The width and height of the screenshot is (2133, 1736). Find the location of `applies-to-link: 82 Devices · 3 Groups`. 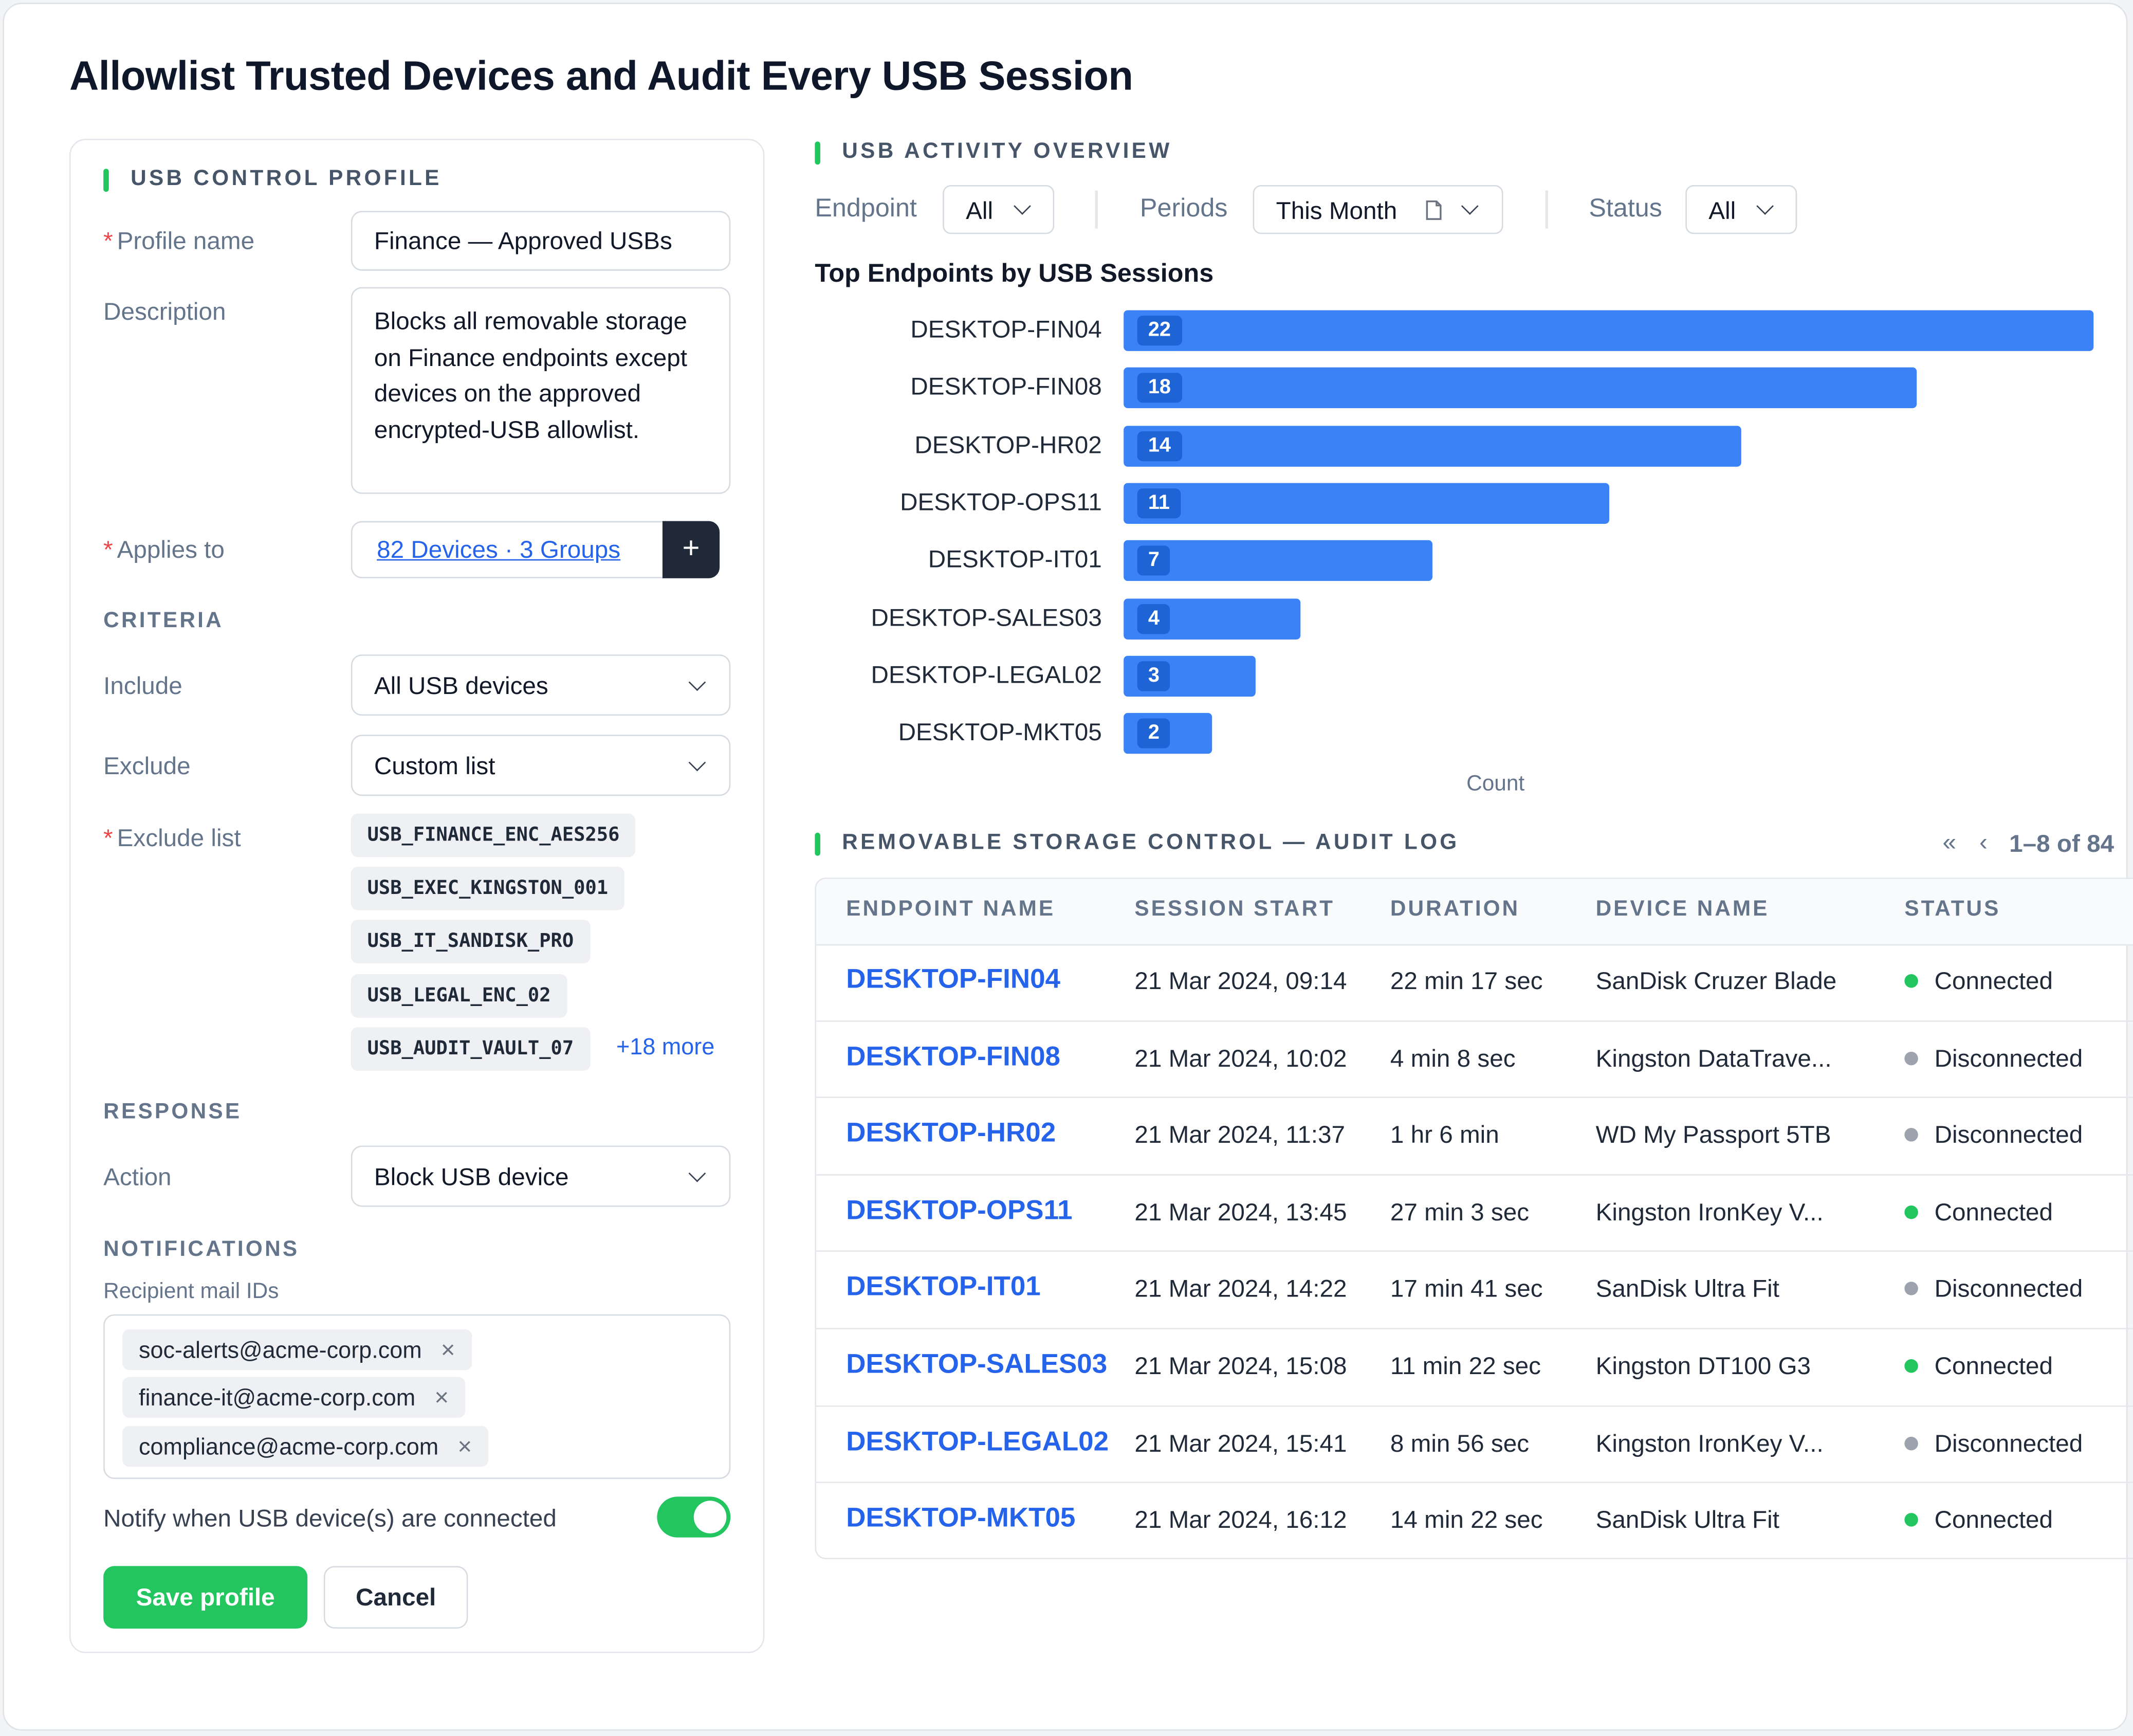

applies-to-link: 82 Devices · 3 Groups is located at coordinates (499, 549).